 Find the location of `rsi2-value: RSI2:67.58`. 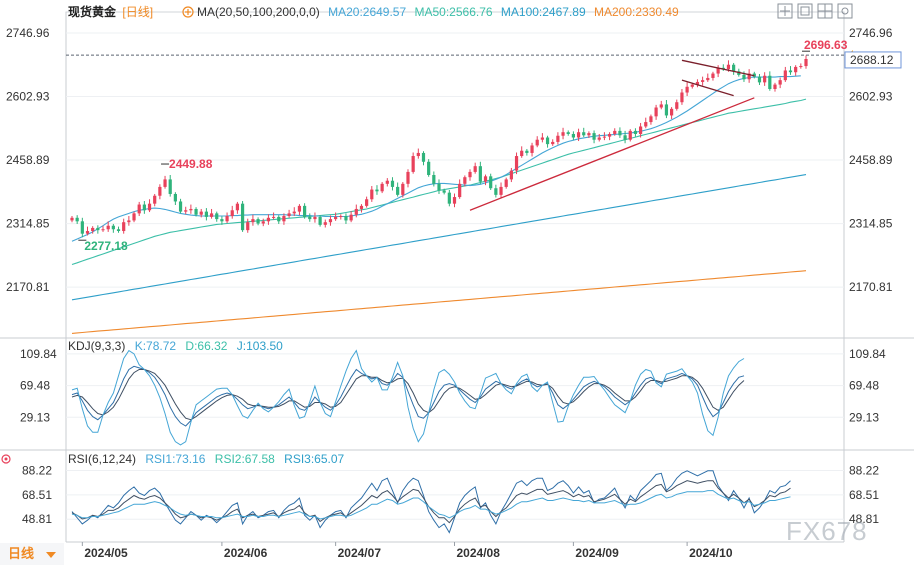

rsi2-value: RSI2:67.58 is located at coordinates (245, 459).